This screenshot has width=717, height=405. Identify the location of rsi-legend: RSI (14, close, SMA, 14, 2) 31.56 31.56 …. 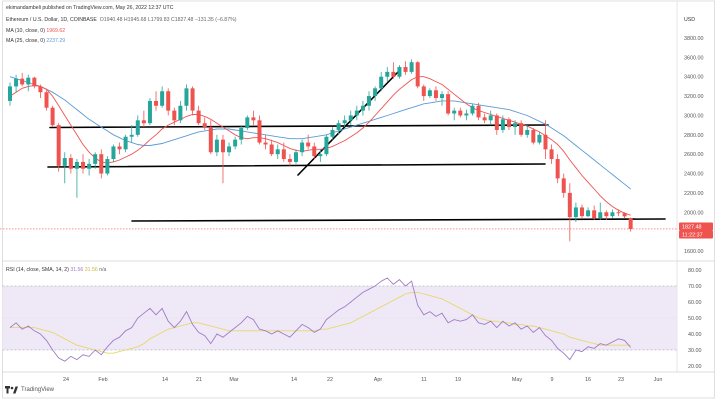
(56, 270).